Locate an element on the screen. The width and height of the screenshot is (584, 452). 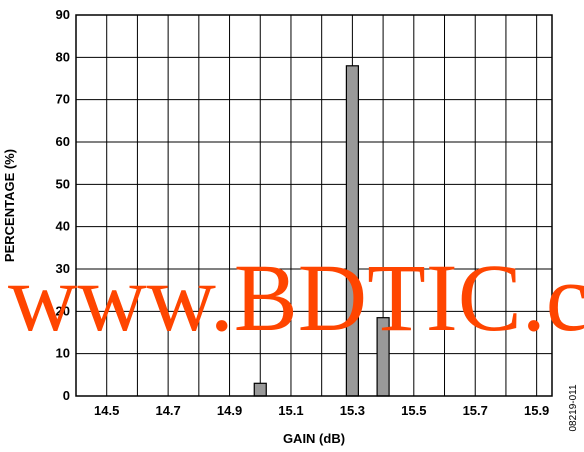
x-tick-label: 15.9 is located at coordinates (536, 410).